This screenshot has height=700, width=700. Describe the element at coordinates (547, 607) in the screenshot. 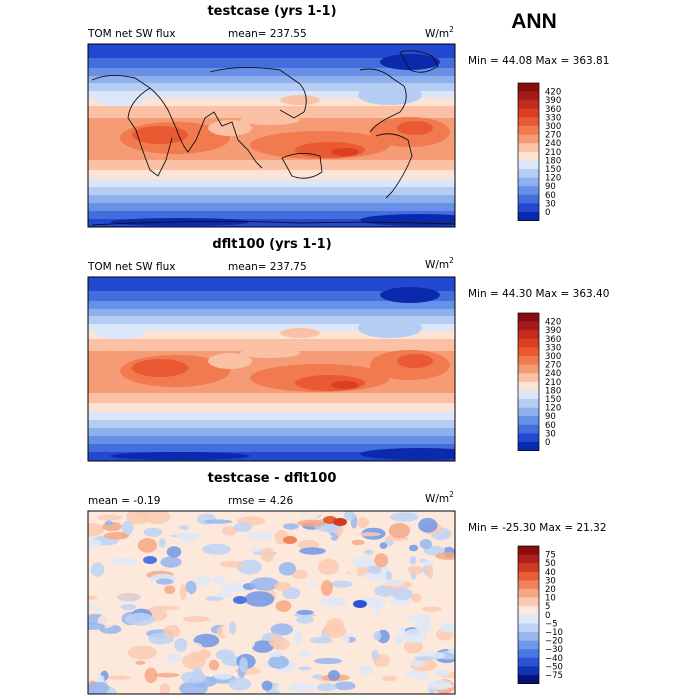

I see `colorbar-tick-label: 5` at that location.